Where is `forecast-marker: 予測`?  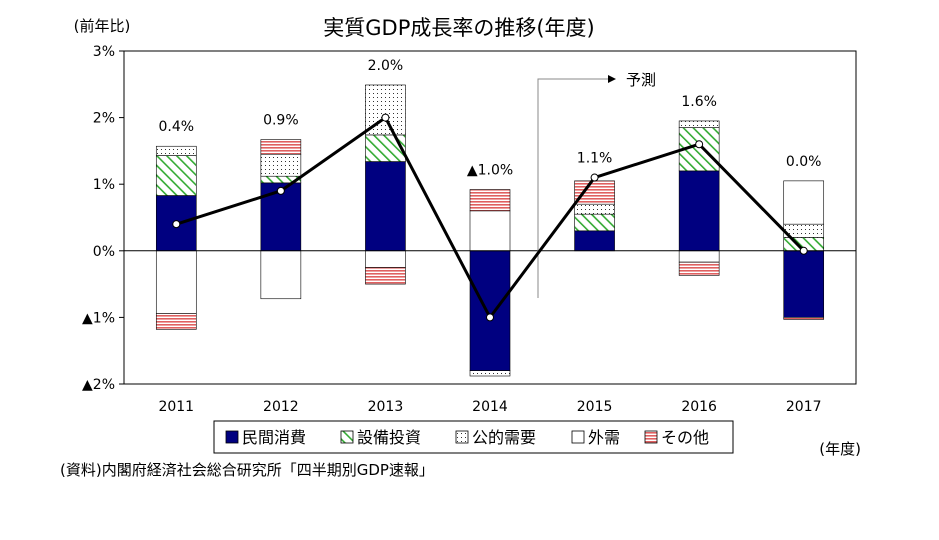 forecast-marker: 予測 is located at coordinates (596, 184).